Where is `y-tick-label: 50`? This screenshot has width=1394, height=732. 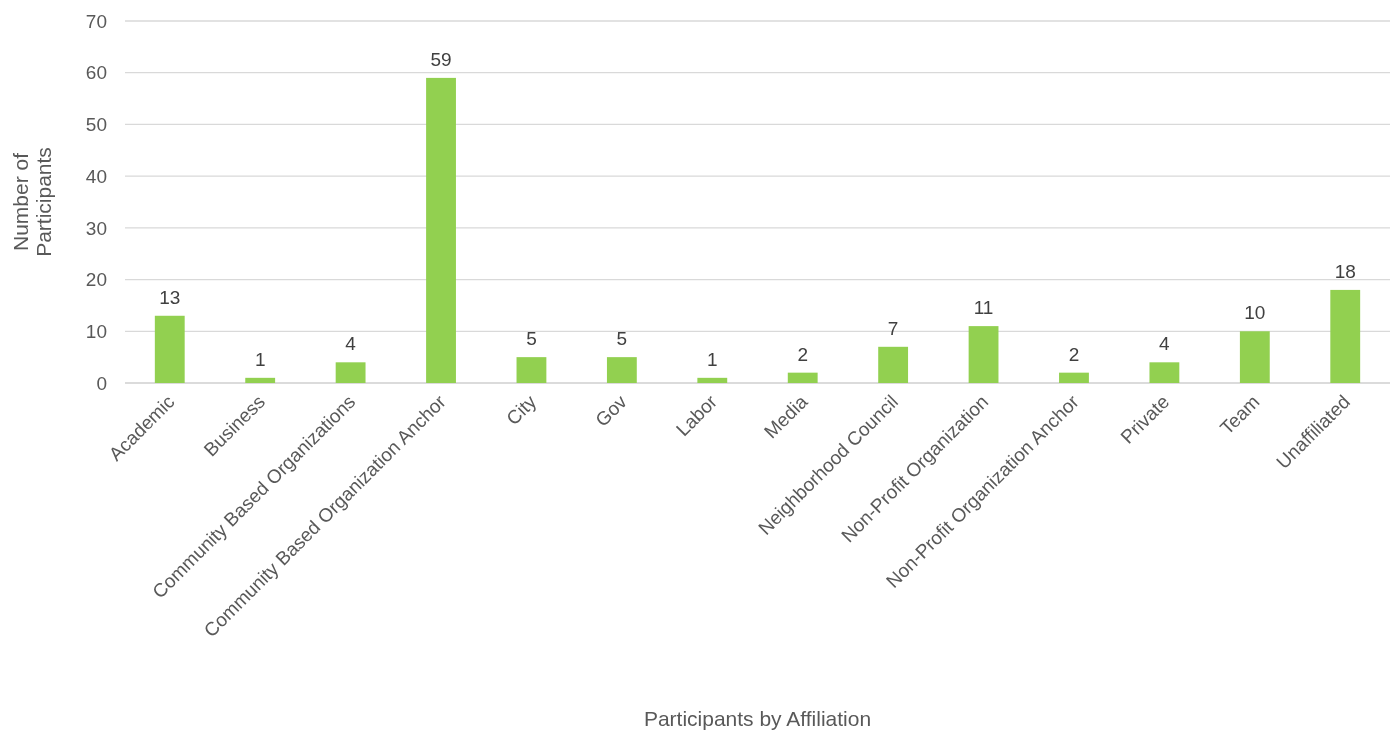 y-tick-label: 50 is located at coordinates (96, 125).